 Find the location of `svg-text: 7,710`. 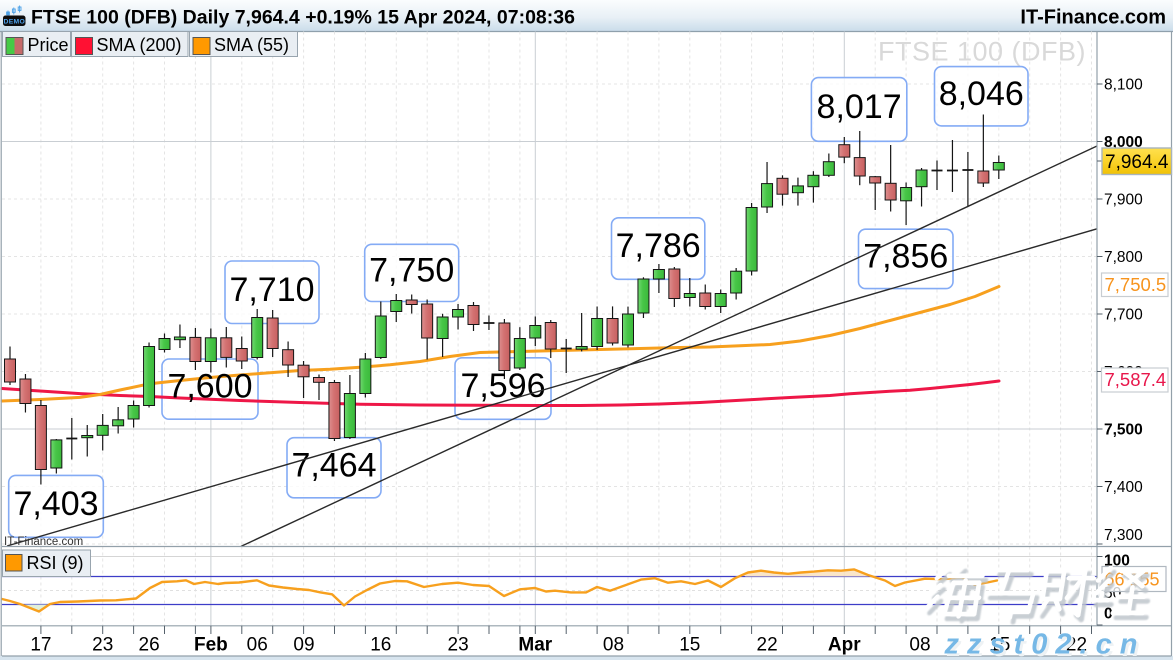

svg-text: 7,710 is located at coordinates (271, 290).